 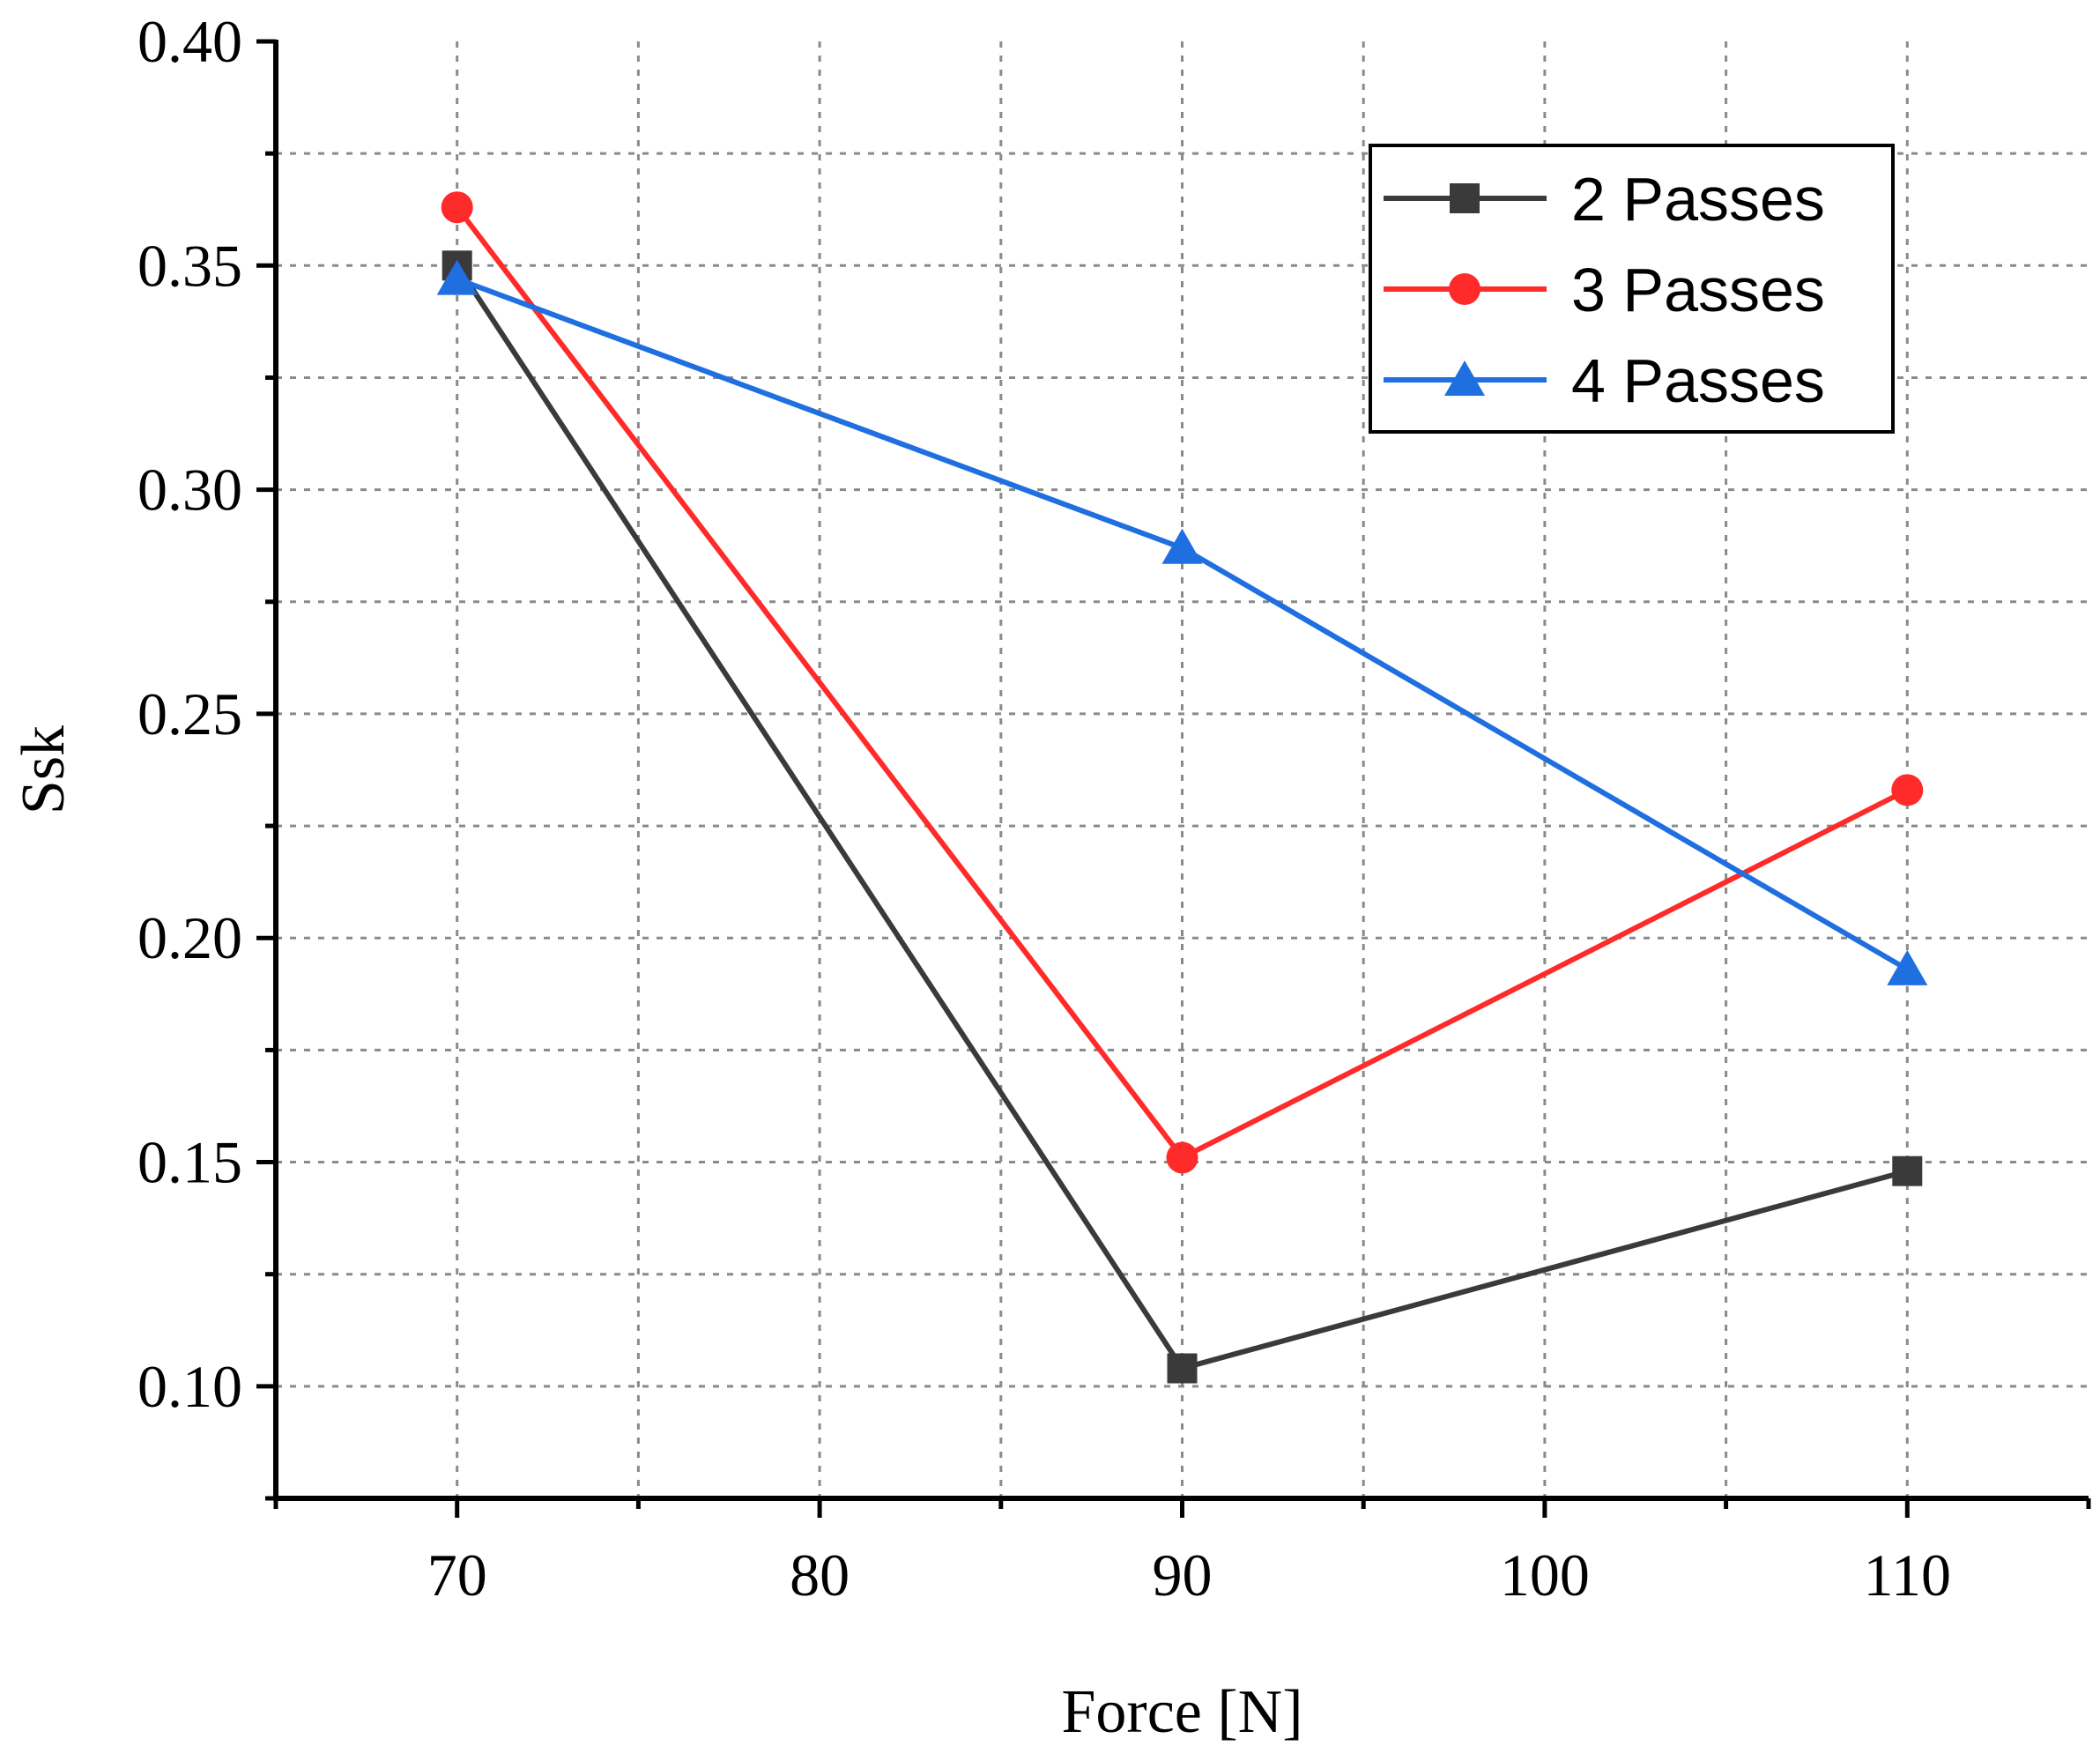 I want to click on legend-entry: 3 Passes, so click(x=1605, y=290).